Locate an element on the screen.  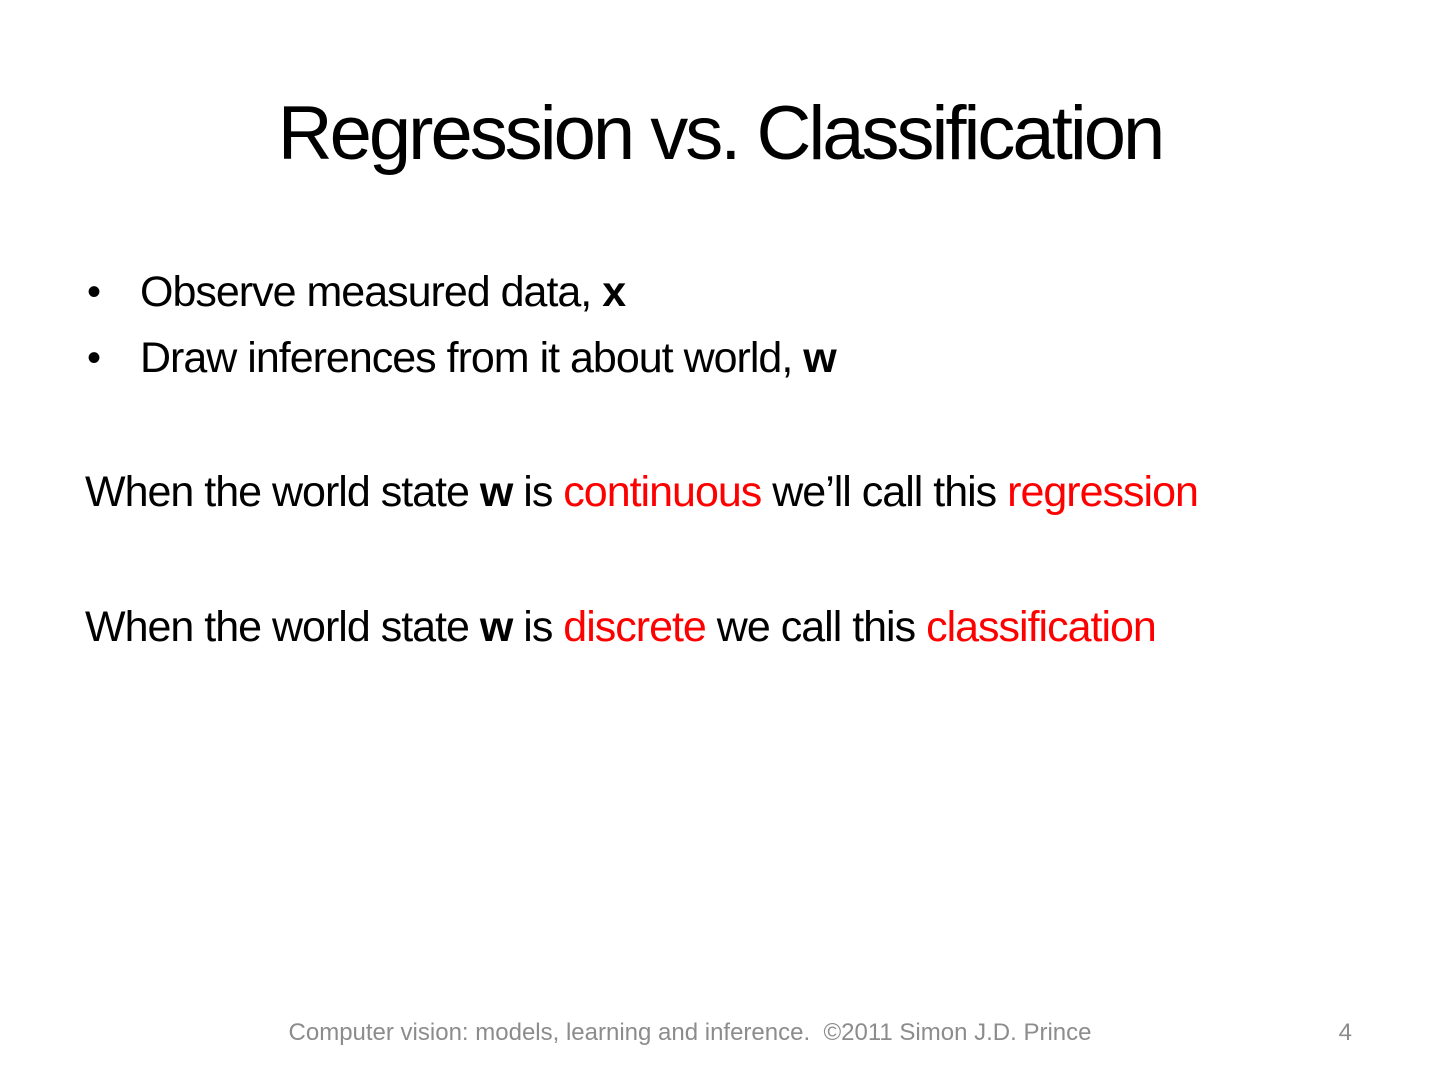
highlight-regression: regression is located at coordinates (1103, 492).